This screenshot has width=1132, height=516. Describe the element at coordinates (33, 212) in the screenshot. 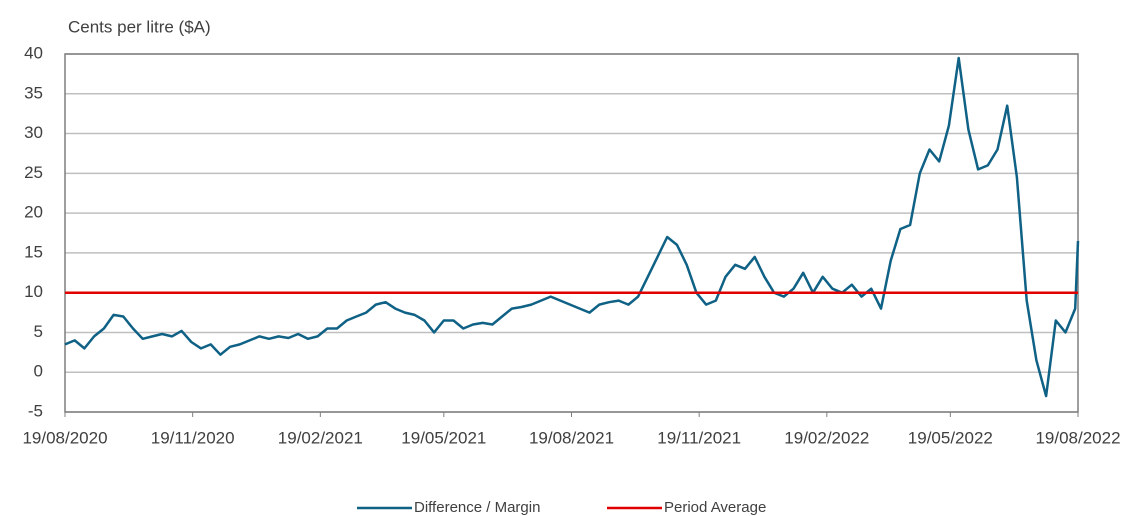

I see `y-tick-label: 20` at that location.